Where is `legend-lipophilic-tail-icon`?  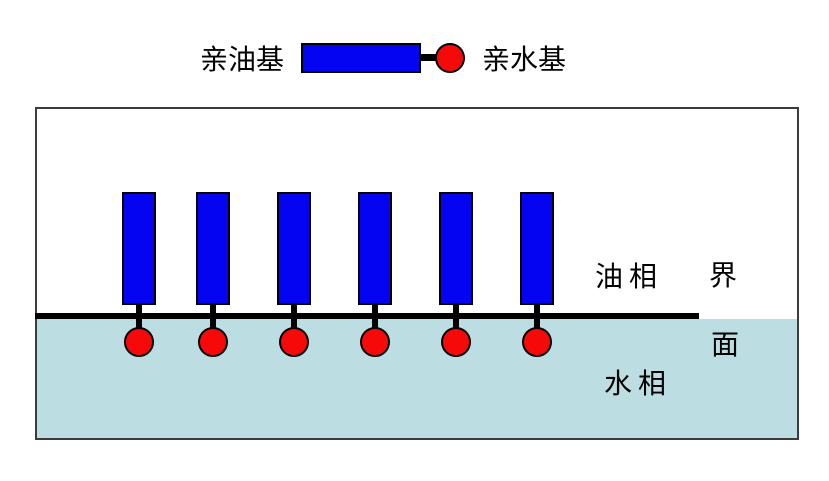 legend-lipophilic-tail-icon is located at coordinates (361, 58).